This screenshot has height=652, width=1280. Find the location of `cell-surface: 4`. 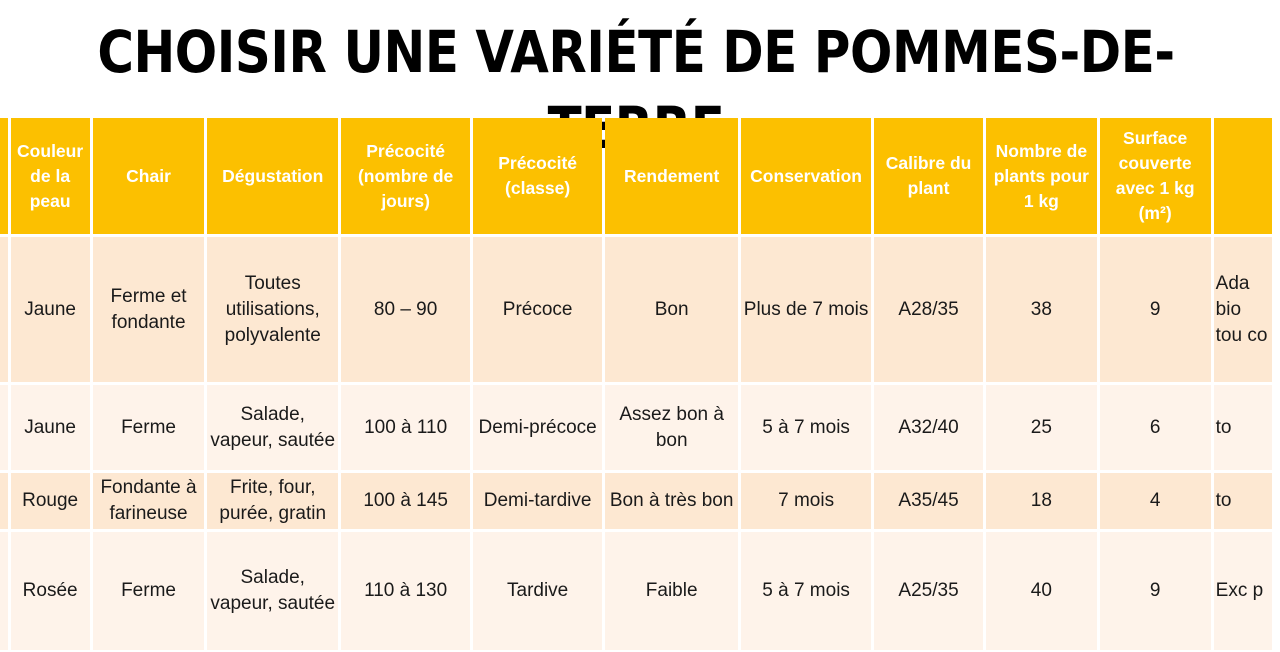

cell-surface: 4 is located at coordinates (1155, 502).